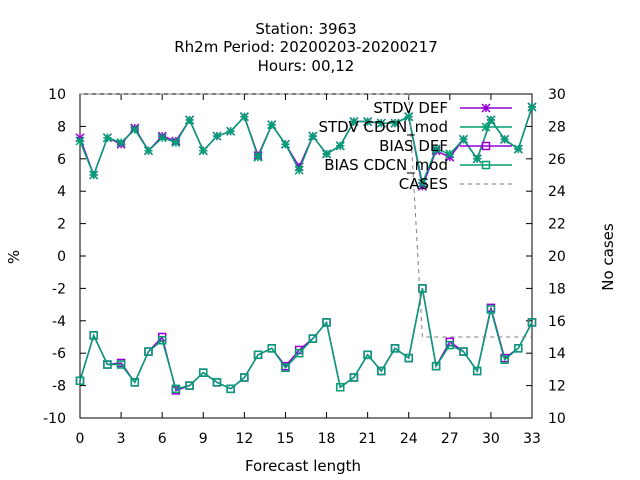  Describe the element at coordinates (121, 439) in the screenshot. I see `x-tick-label: 3` at that location.